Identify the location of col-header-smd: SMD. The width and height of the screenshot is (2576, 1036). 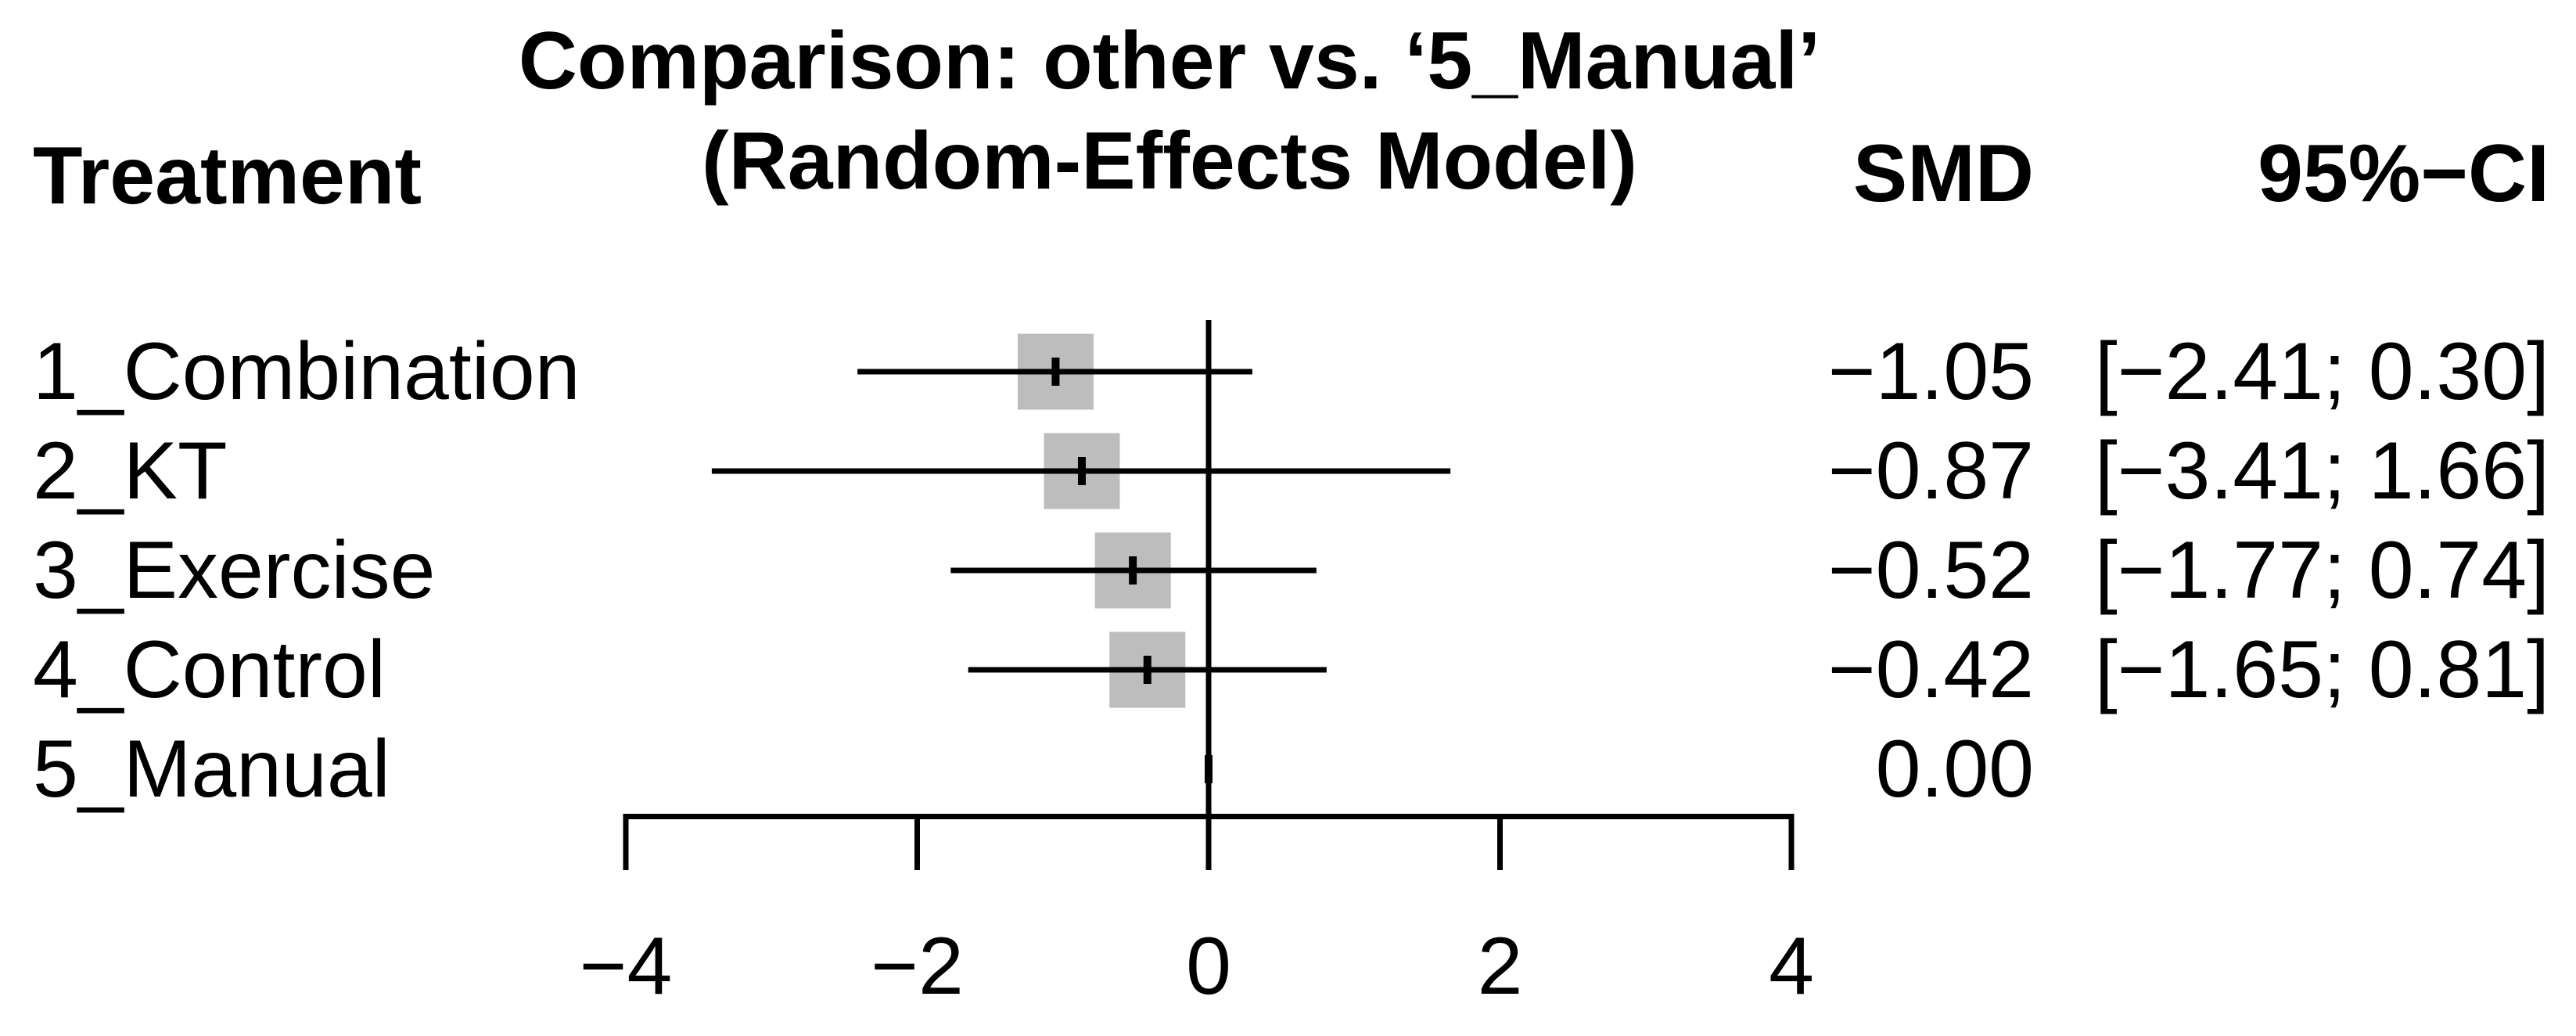
(1943, 174).